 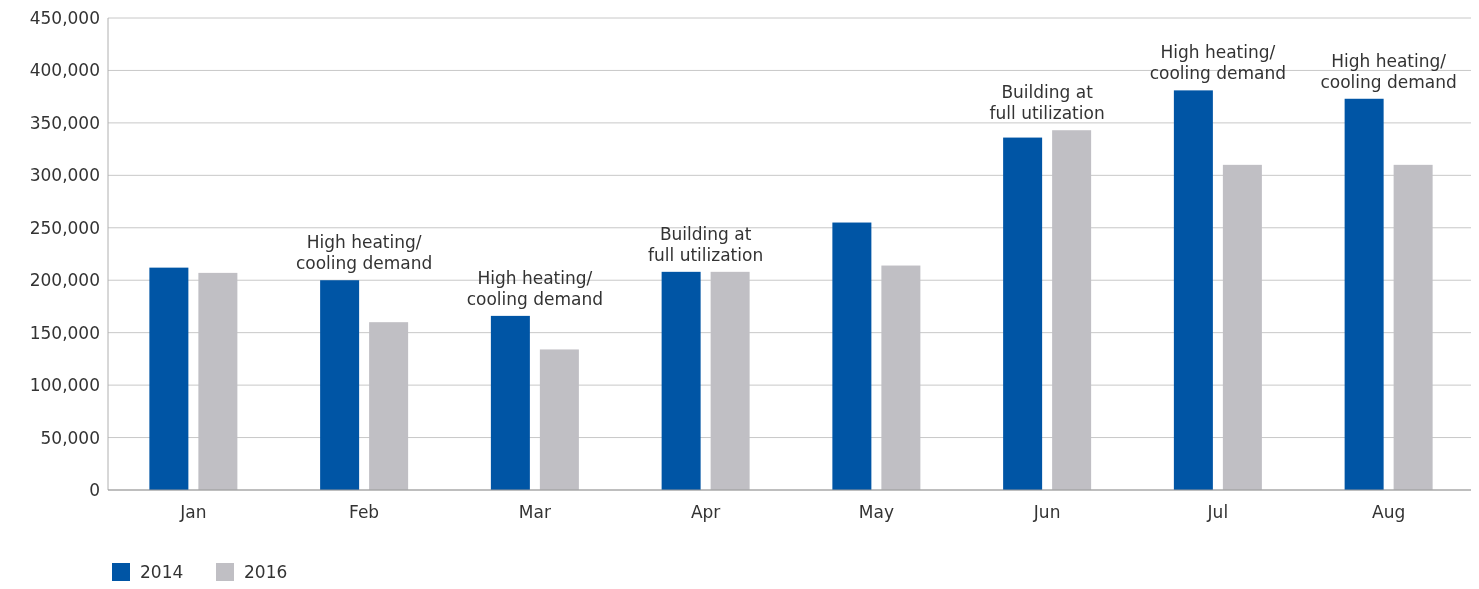 What do you see at coordinates (1389, 512) in the screenshot?
I see `x-tick-label: Aug` at bounding box center [1389, 512].